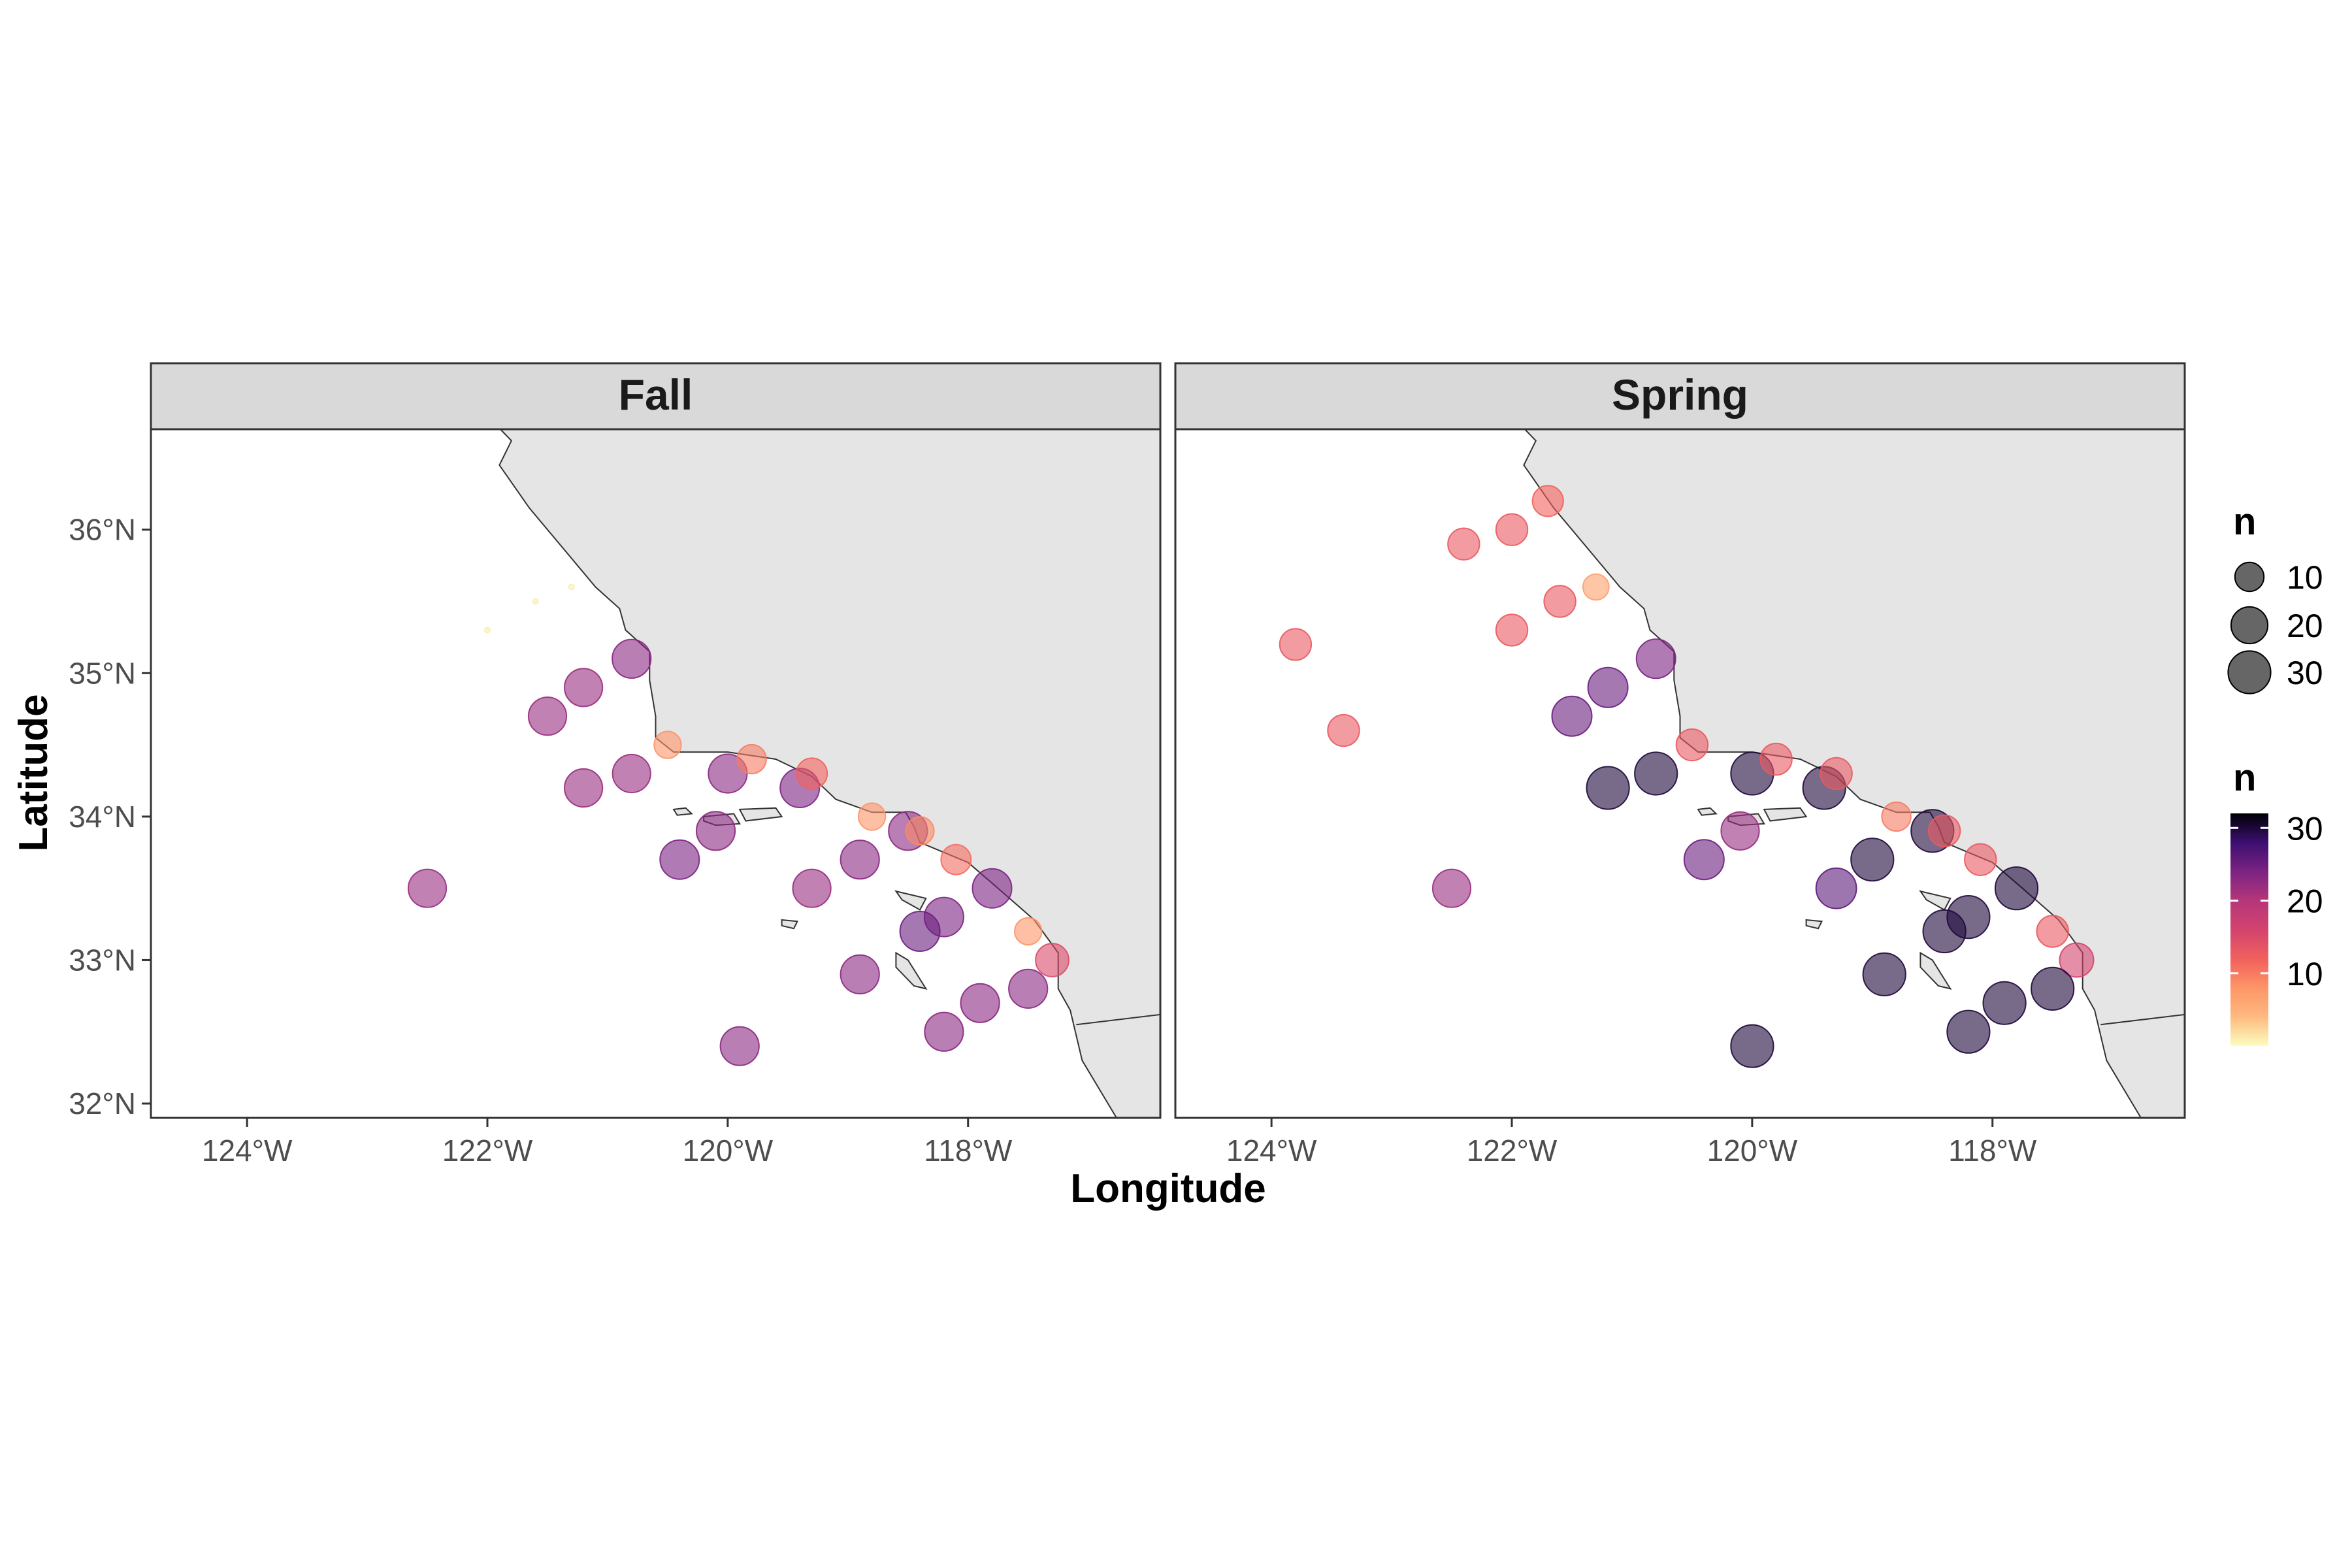  Describe the element at coordinates (2142, 1019) in the screenshot. I see `international-border` at that location.